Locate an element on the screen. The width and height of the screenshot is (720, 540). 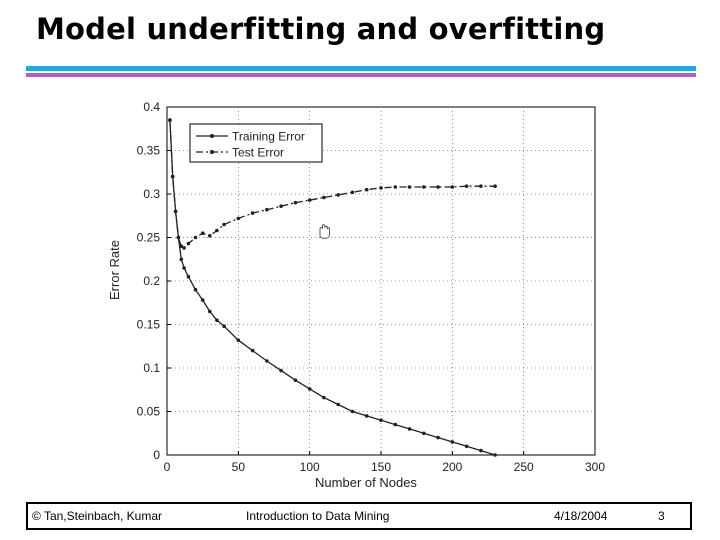
y-tick-label: 0.35 is located at coordinates (149, 151).